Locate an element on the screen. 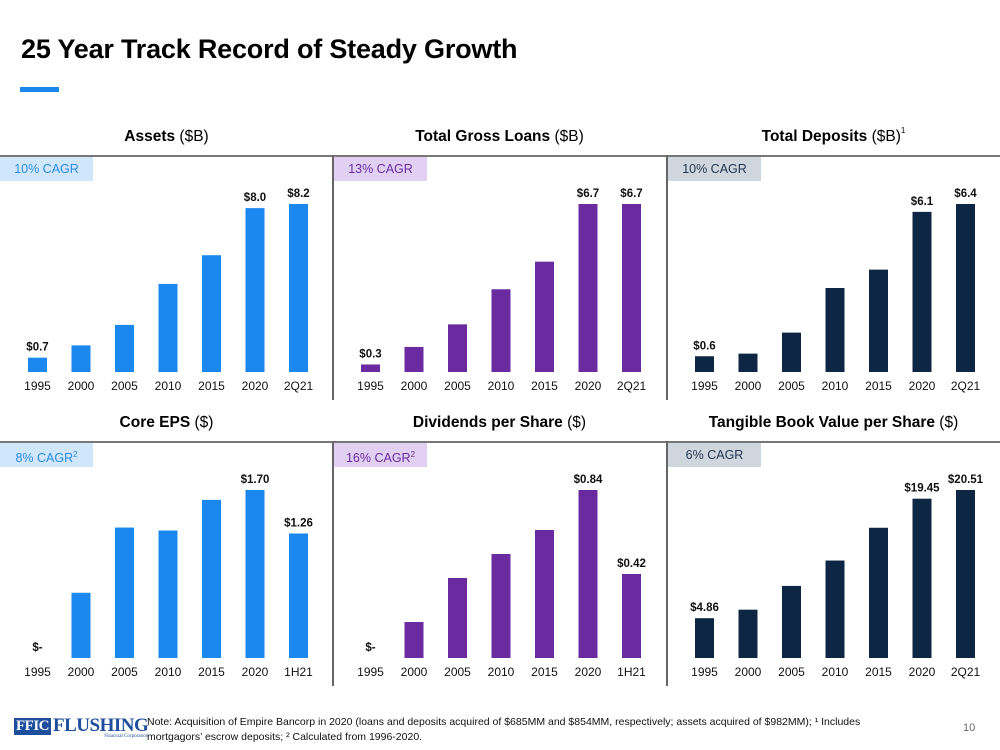 The height and width of the screenshot is (750, 1000). footnote-mark: 1 is located at coordinates (903, 130).